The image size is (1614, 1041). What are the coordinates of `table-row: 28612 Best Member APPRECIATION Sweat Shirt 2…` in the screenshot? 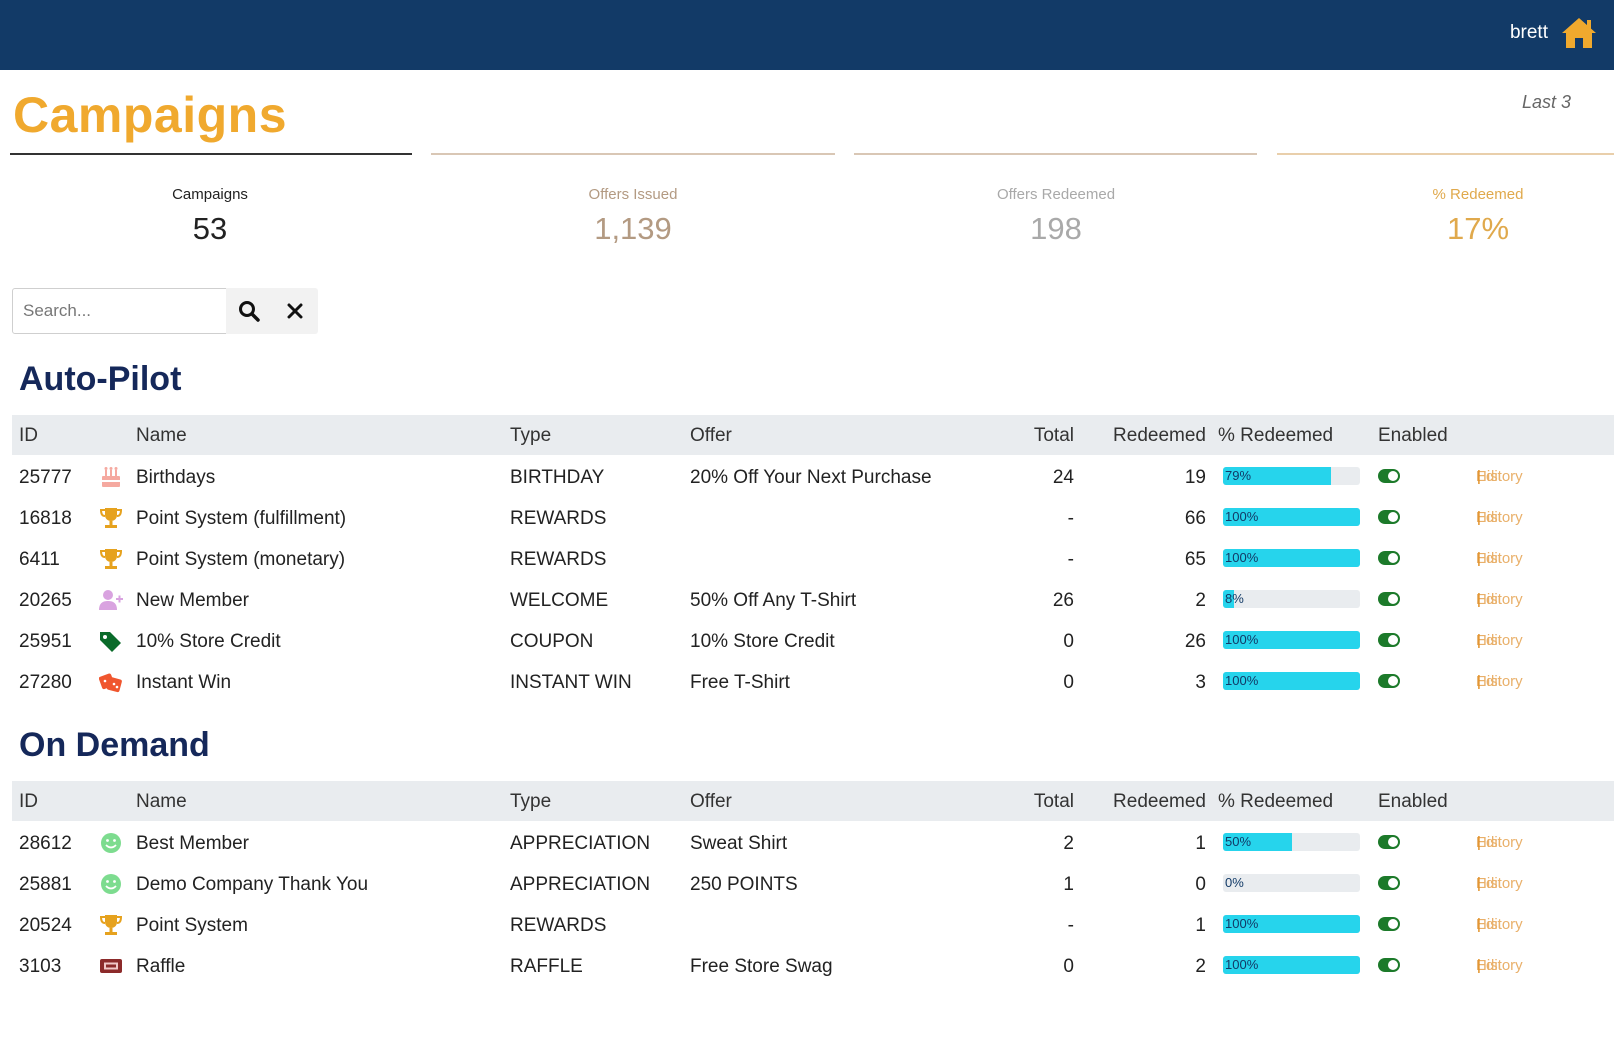 It's located at (813, 842).